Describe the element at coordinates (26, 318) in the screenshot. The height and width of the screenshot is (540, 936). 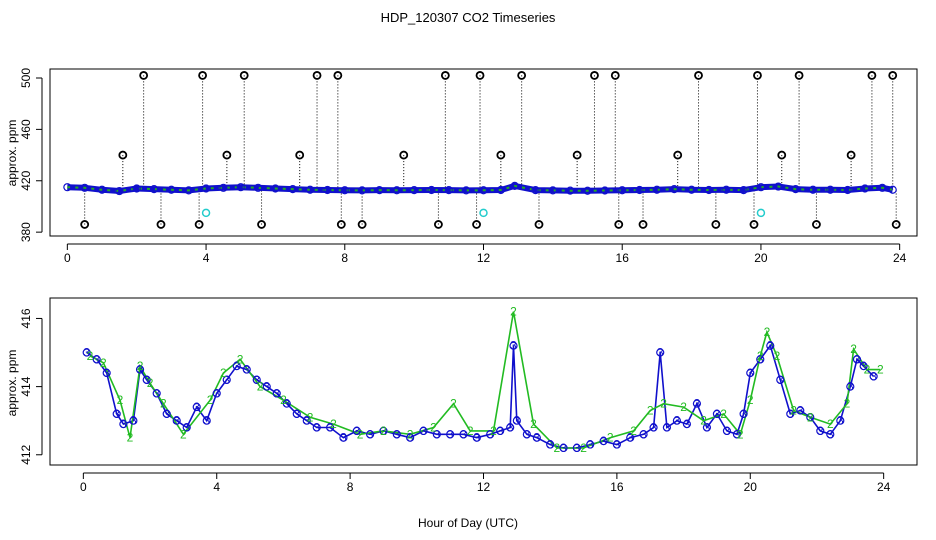
I see `bottom-y-tick-label: 416` at that location.